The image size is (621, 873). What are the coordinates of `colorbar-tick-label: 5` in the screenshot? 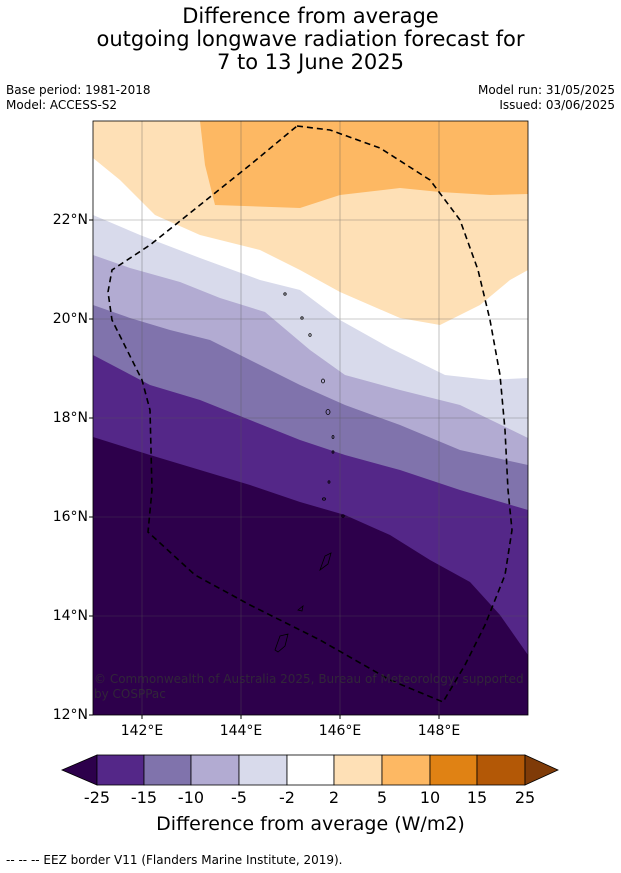 It's located at (382, 797).